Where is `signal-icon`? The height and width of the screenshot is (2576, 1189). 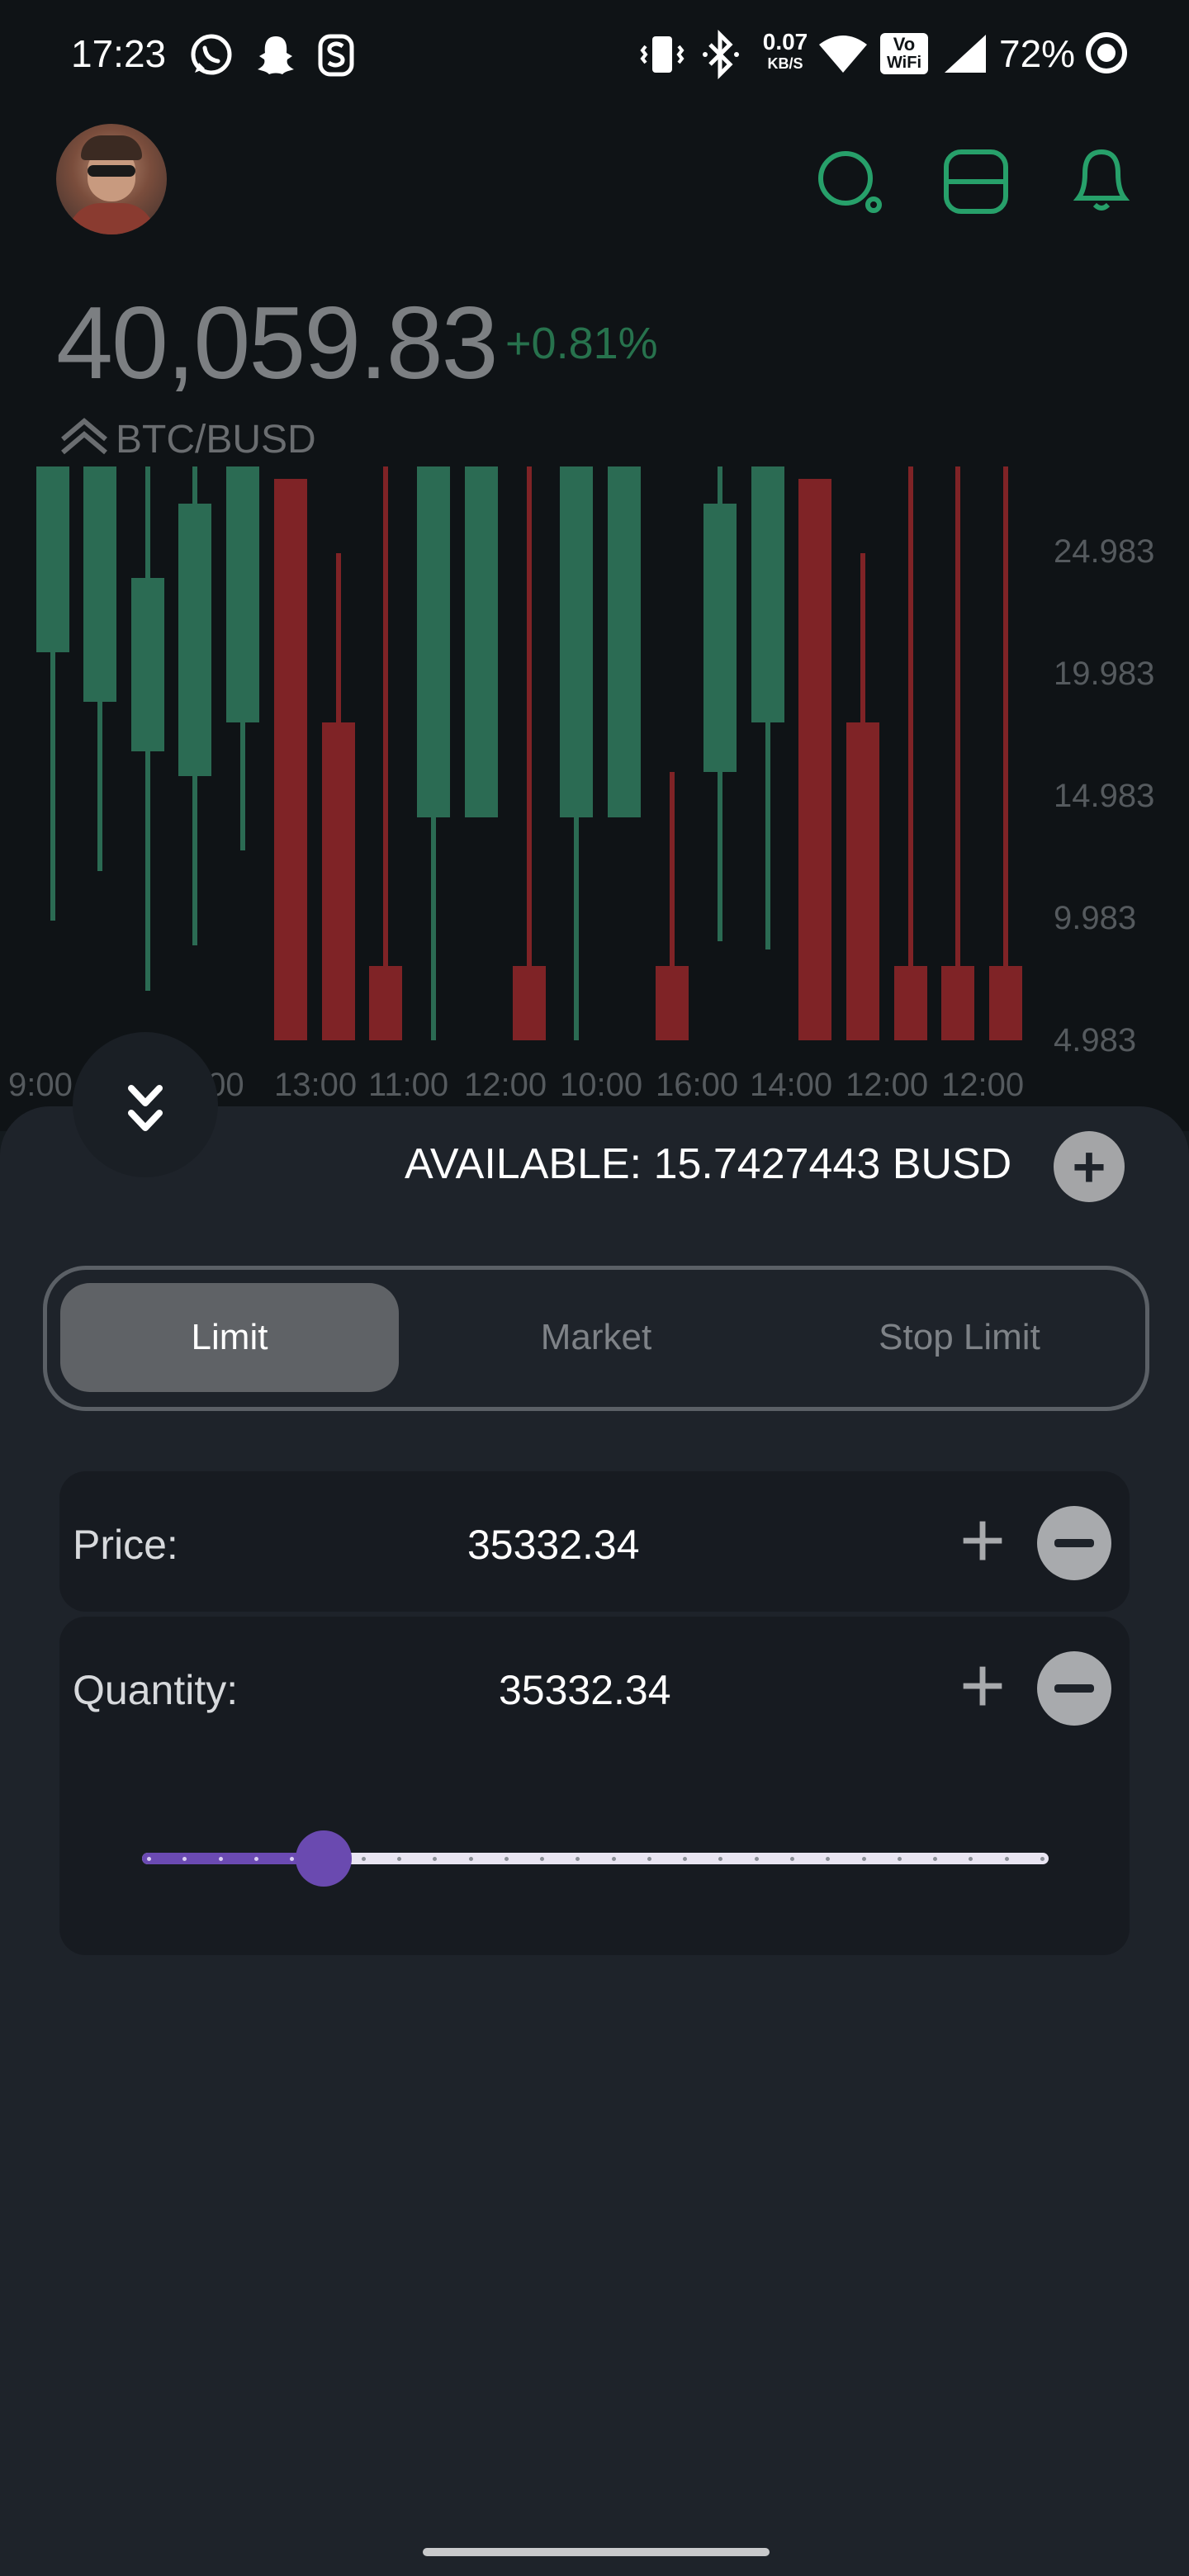 signal-icon is located at coordinates (965, 54).